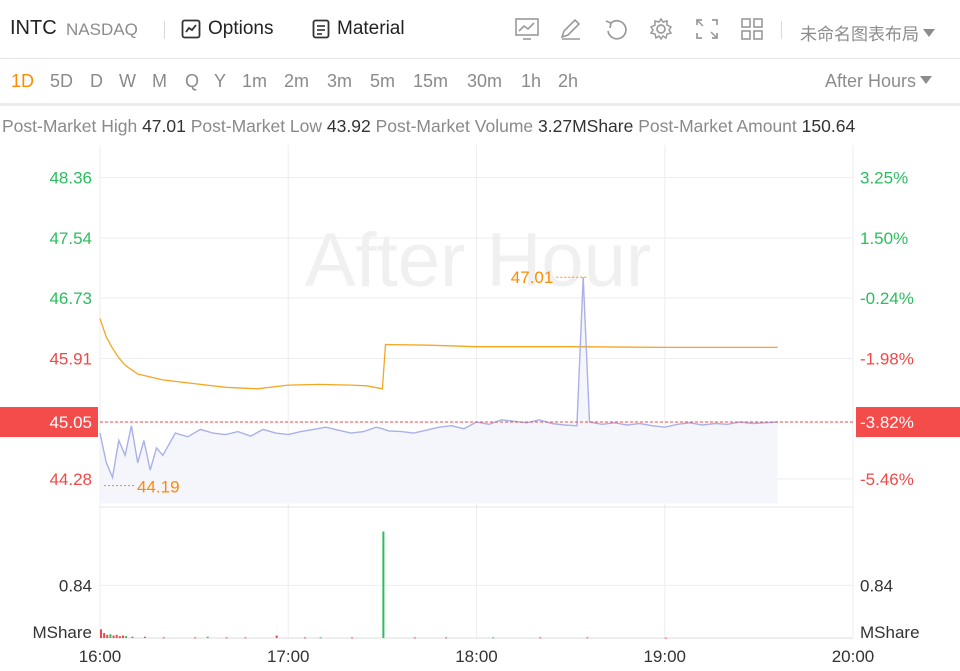 The width and height of the screenshot is (960, 671). What do you see at coordinates (431, 81) in the screenshot?
I see `period-15m: 15m` at bounding box center [431, 81].